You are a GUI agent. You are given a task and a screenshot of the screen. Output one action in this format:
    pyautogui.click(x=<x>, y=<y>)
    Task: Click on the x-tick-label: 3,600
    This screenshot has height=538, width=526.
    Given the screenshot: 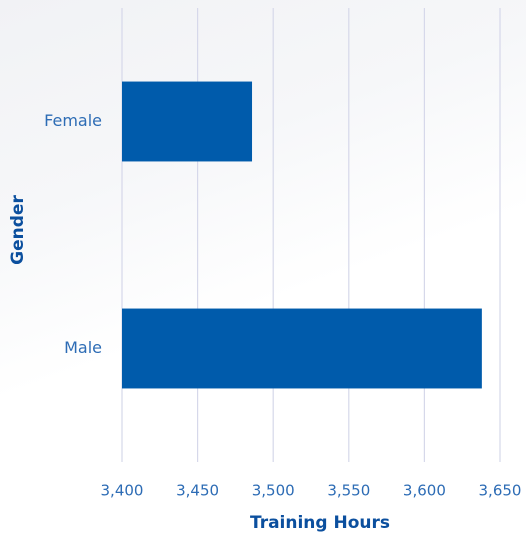 What is the action you would take?
    pyautogui.click(x=424, y=491)
    